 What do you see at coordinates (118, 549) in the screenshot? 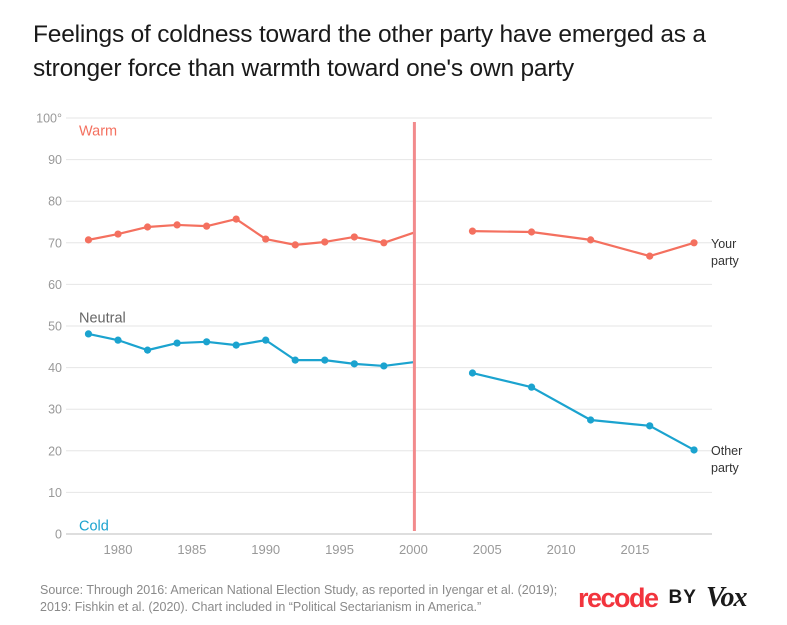
I see `x-tick-label: 1980` at bounding box center [118, 549].